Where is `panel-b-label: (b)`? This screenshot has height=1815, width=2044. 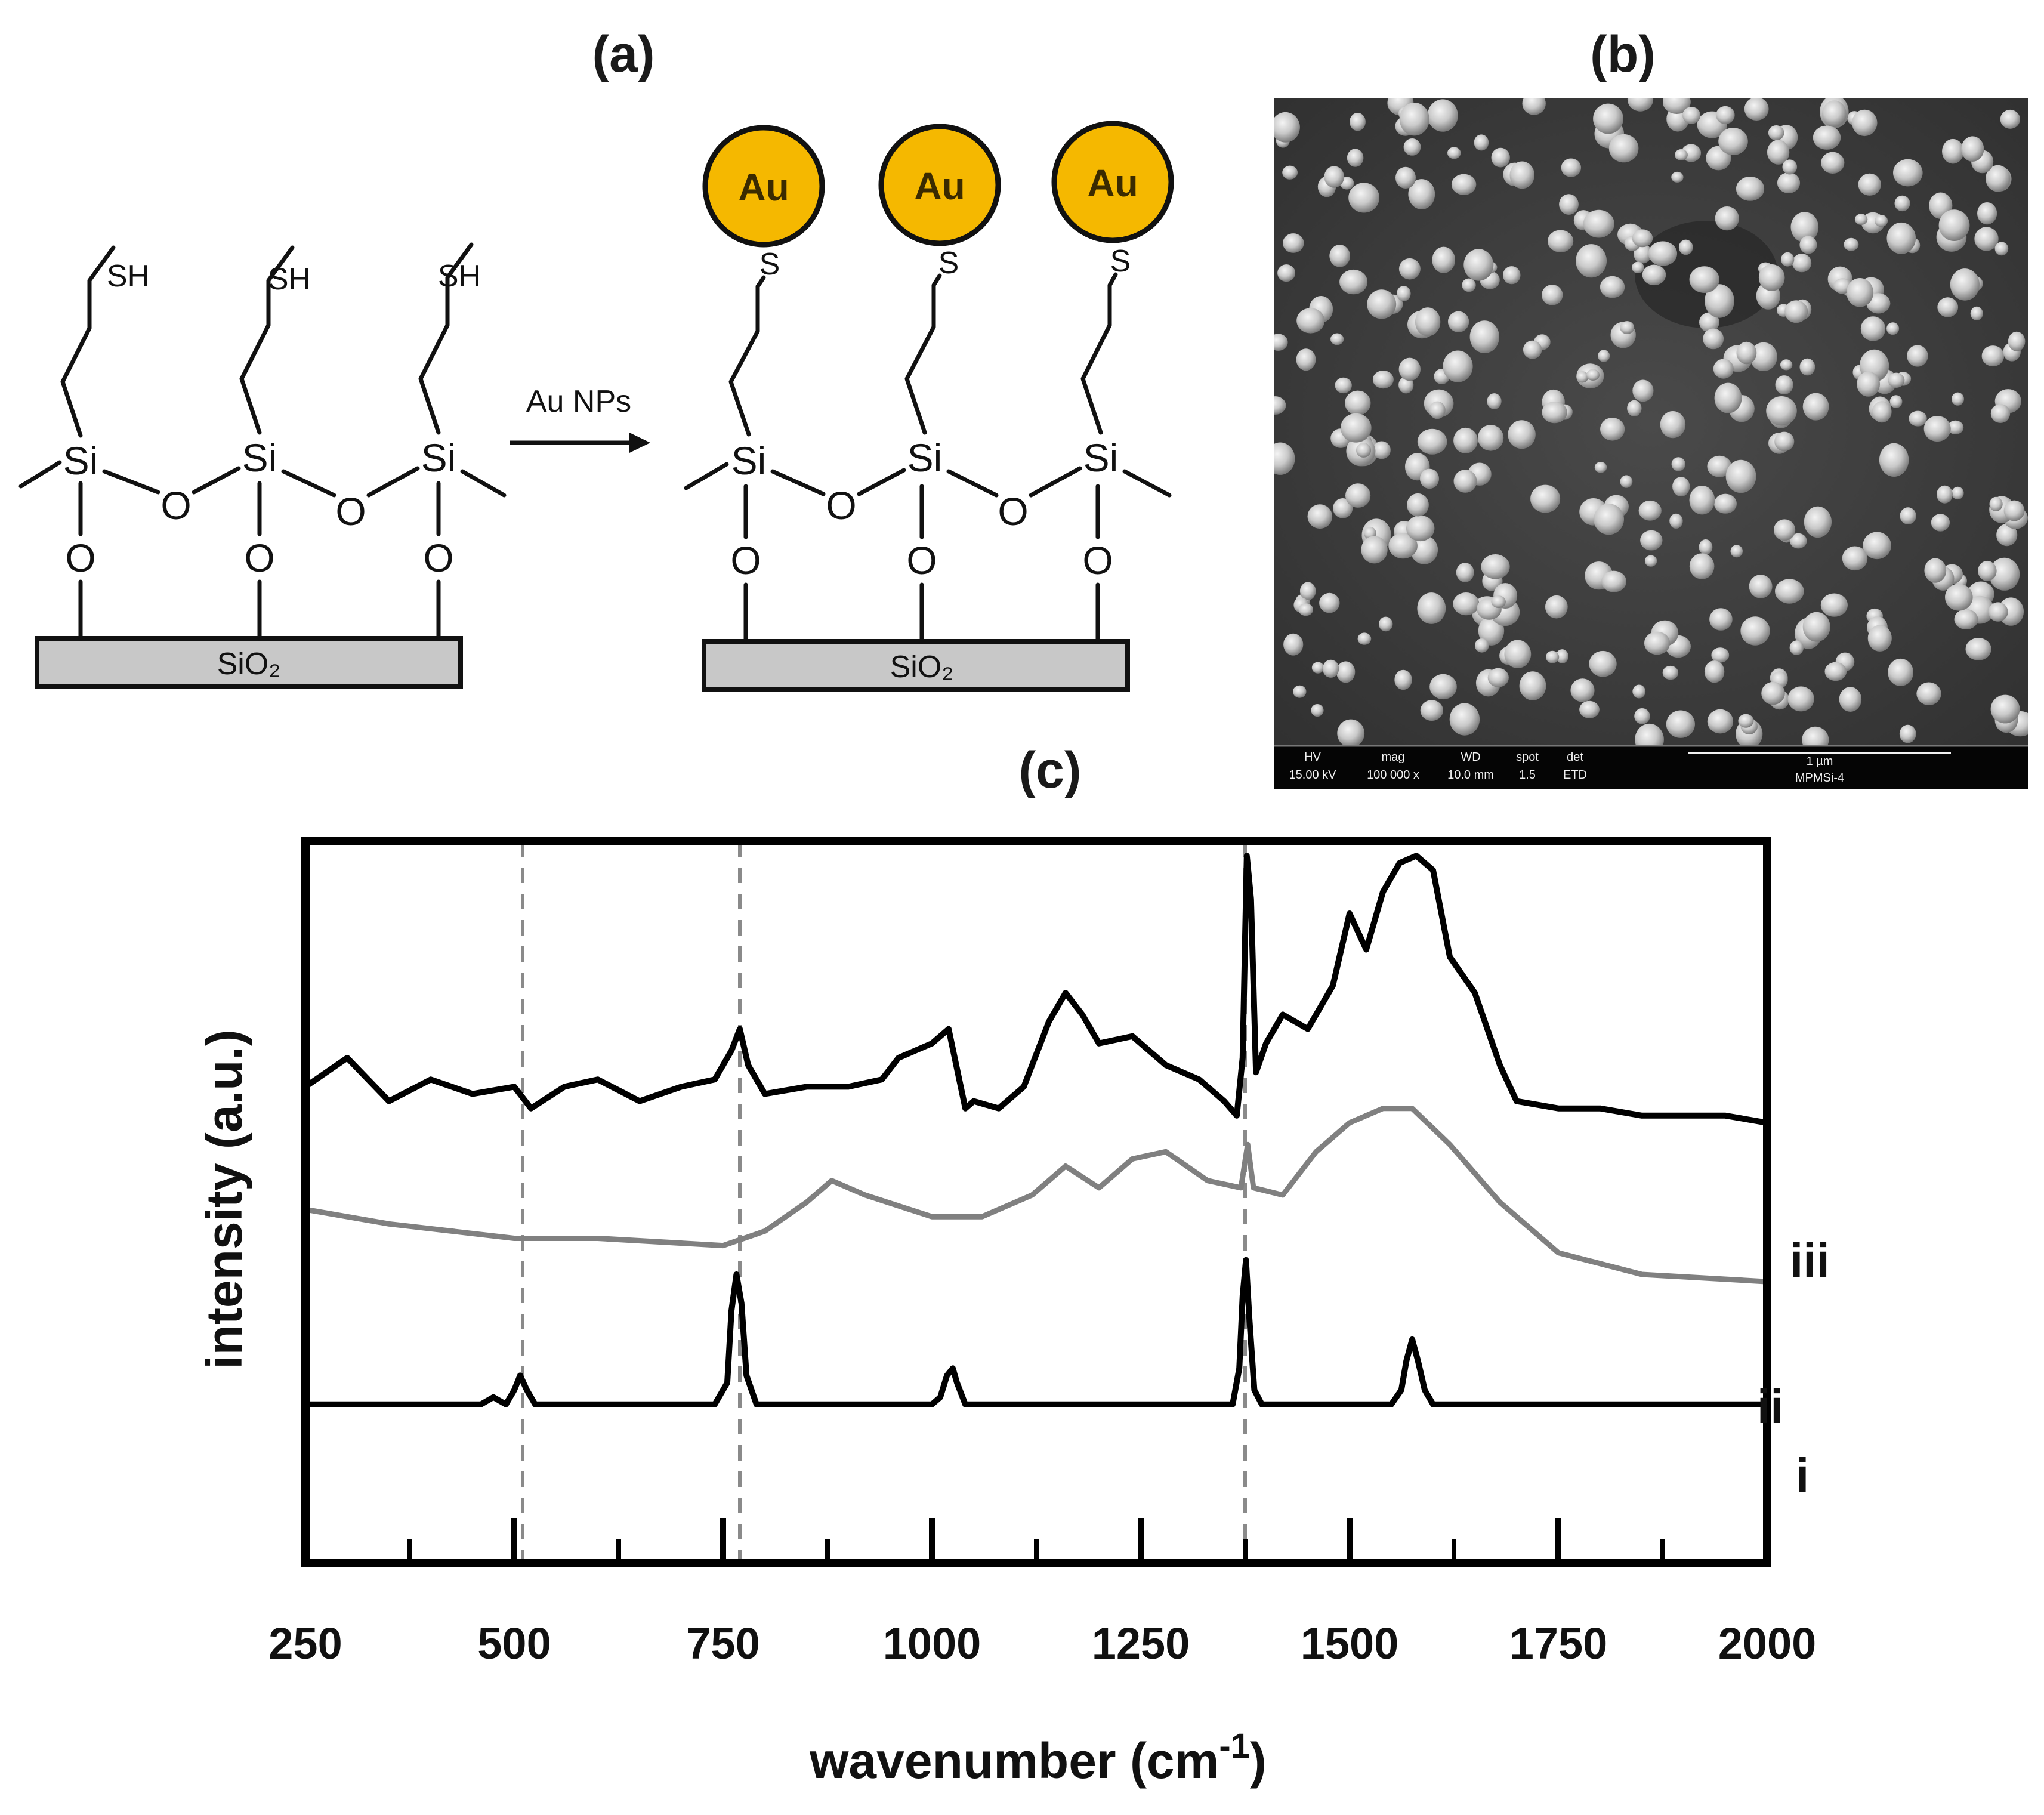
panel-b-label: (b) is located at coordinates (1623, 55).